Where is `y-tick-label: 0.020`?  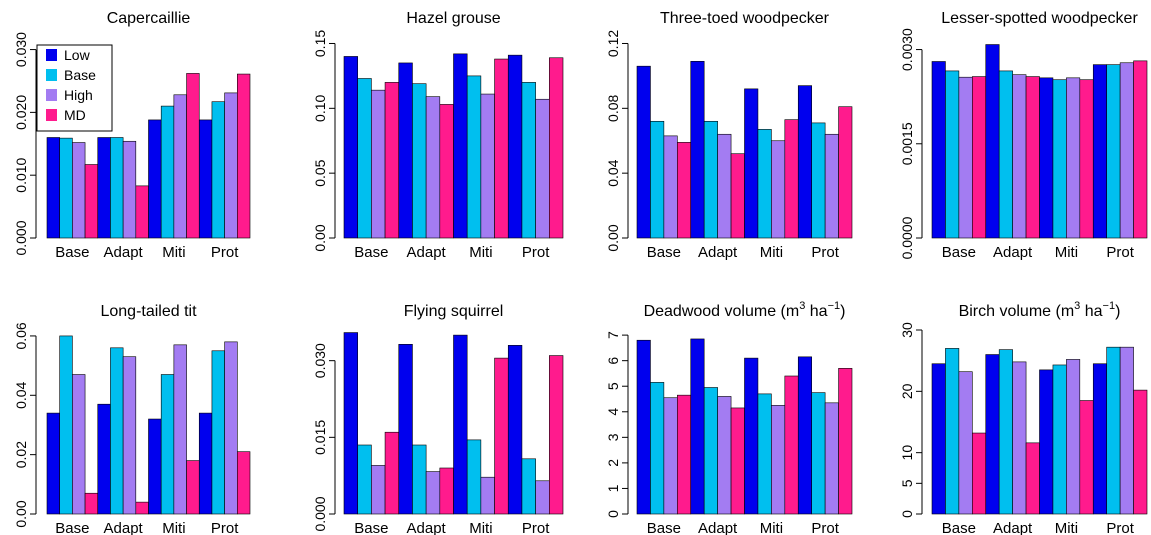 y-tick-label: 0.020 is located at coordinates (21, 112).